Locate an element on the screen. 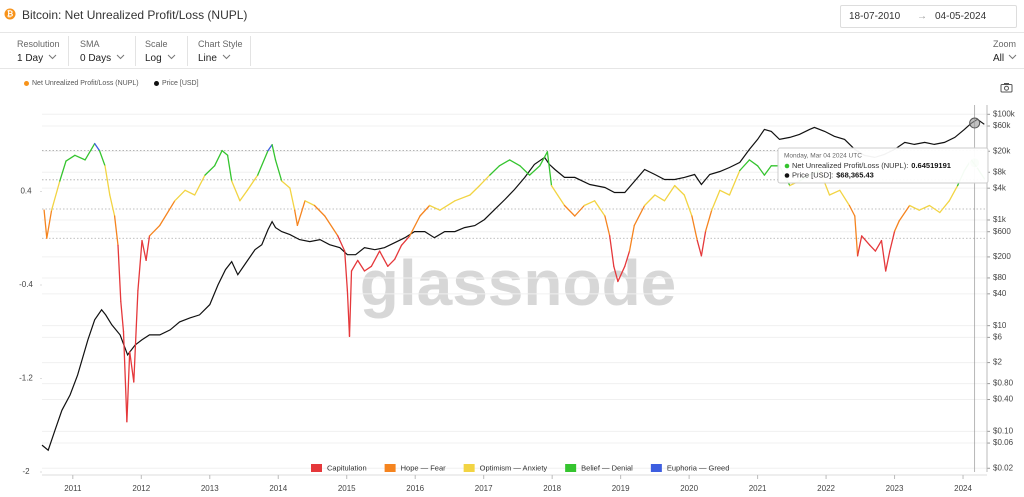  x-tick-label: 2021 is located at coordinates (758, 488).